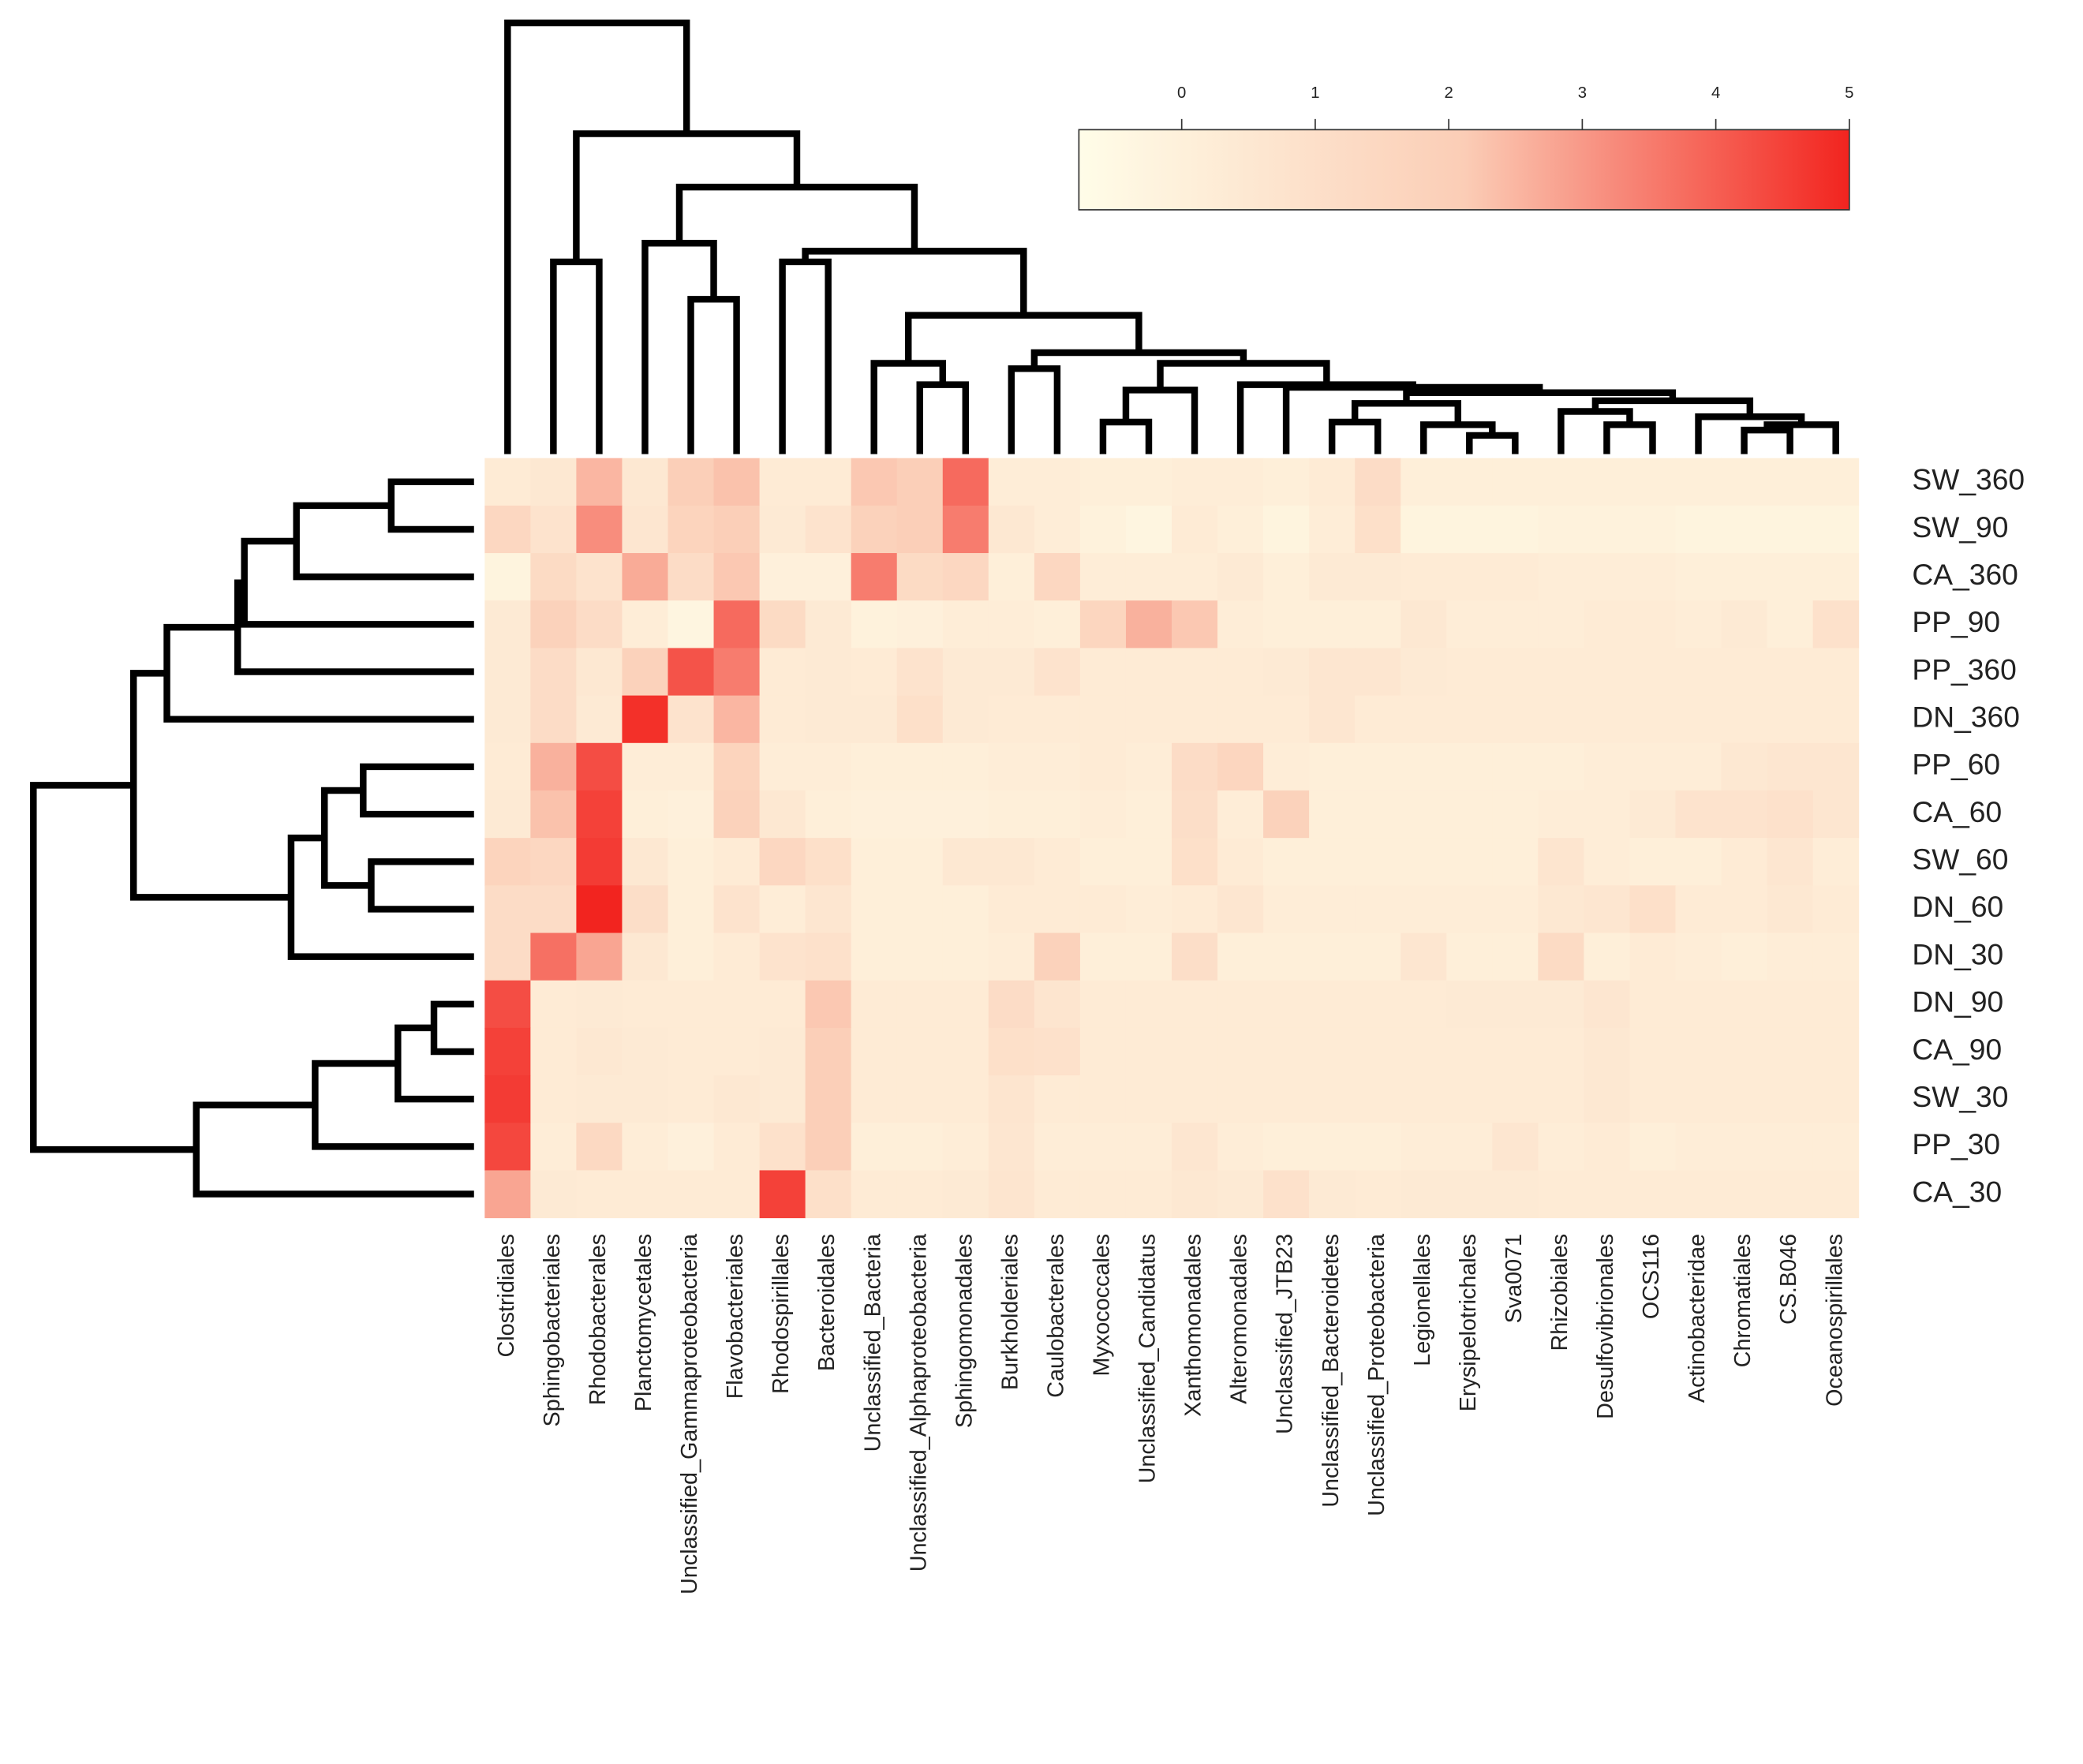 This screenshot has width=2083, height=1764. What do you see at coordinates (1965, 574) in the screenshot?
I see `row-label: CA_360` at bounding box center [1965, 574].